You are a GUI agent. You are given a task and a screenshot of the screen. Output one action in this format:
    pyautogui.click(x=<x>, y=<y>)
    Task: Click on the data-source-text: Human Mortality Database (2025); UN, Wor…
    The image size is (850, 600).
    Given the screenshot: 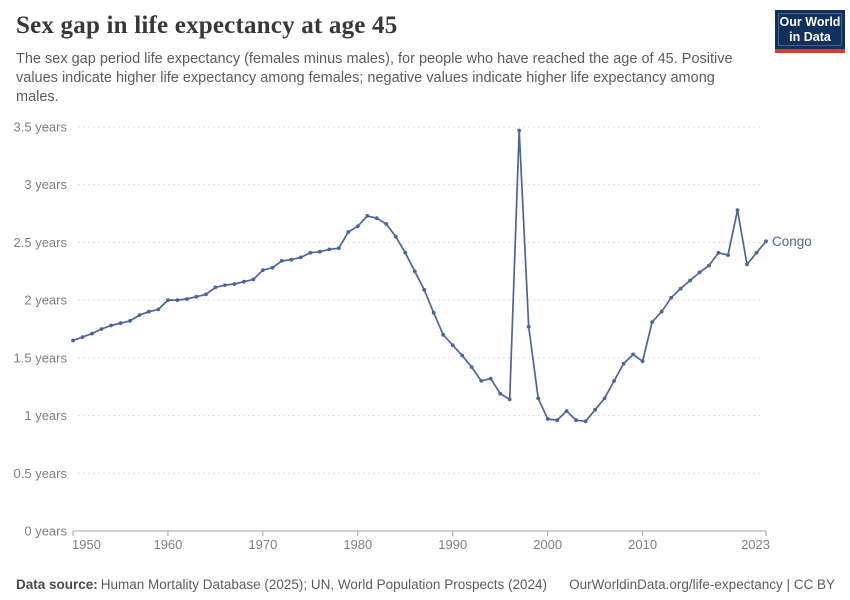 What is the action you would take?
    pyautogui.click(x=323, y=584)
    